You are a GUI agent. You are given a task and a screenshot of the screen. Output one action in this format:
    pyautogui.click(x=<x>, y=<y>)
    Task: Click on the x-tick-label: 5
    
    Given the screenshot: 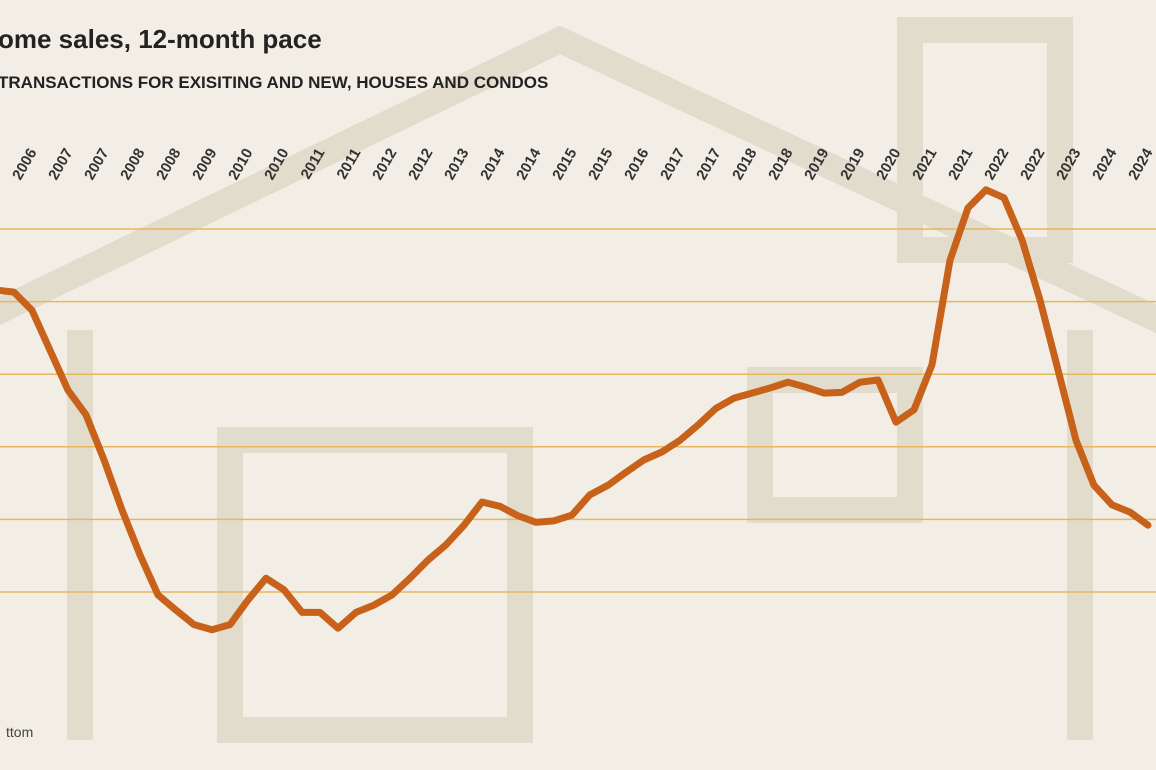 What is the action you would take?
    pyautogui.click(x=2, y=154)
    